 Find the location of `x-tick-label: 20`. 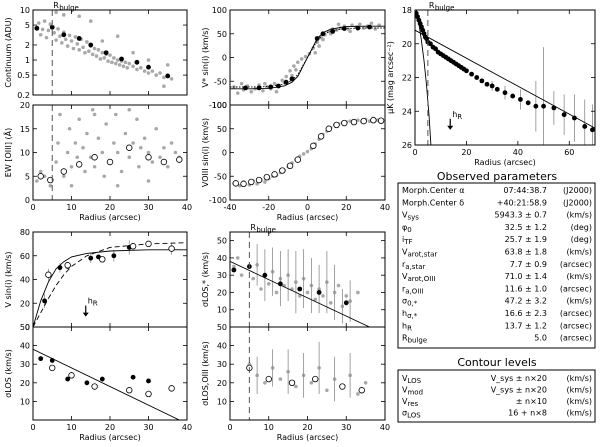

x-tick-label: 20 is located at coordinates (307, 427).